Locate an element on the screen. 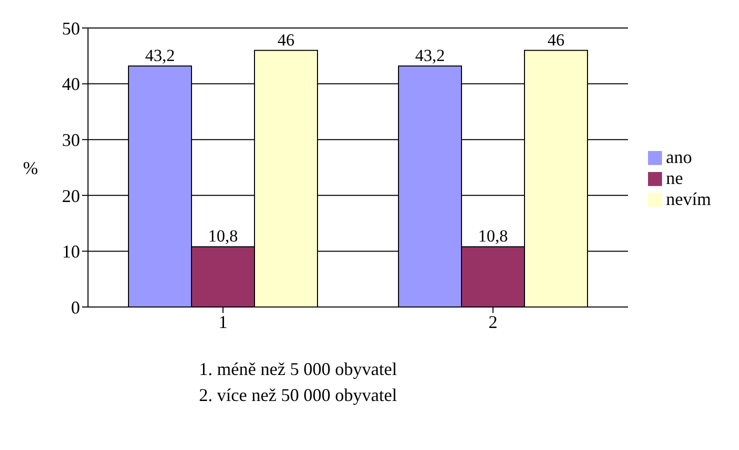  y-tick-label: 40 is located at coordinates (71, 84).